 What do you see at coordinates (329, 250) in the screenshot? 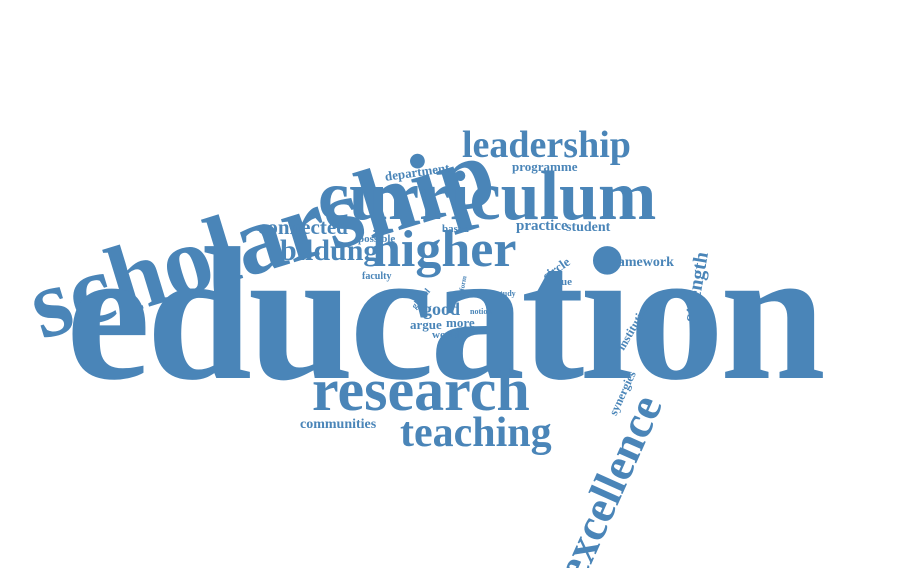
I see `word-bildung: bildung` at bounding box center [329, 250].